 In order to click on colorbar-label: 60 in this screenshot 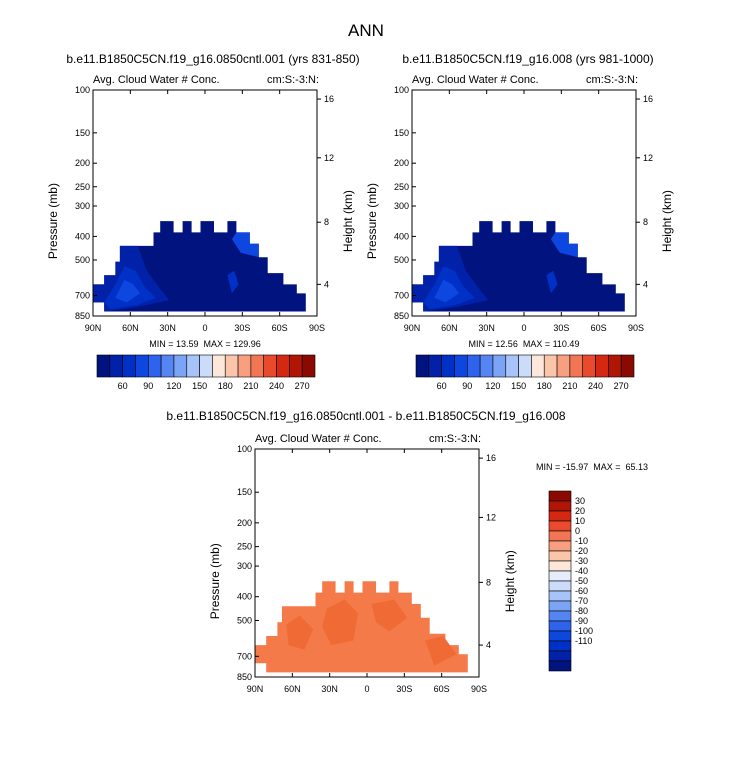, I will do `click(123, 386)`.